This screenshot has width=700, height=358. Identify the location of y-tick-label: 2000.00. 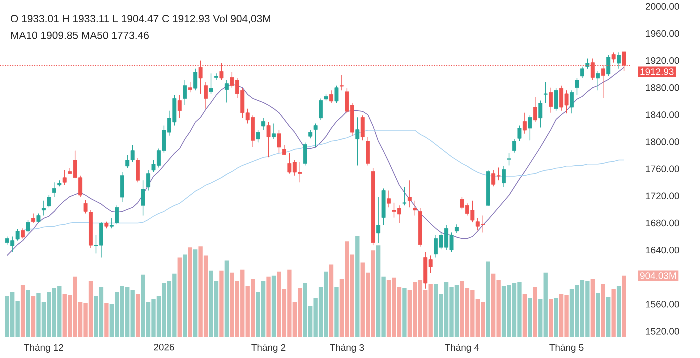
(663, 6).